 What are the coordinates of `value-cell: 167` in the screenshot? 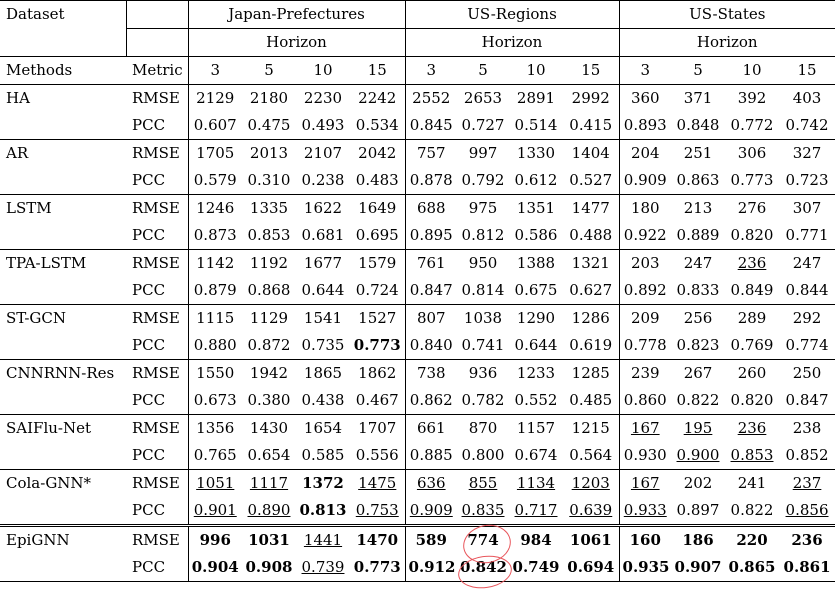 It's located at (645, 429).